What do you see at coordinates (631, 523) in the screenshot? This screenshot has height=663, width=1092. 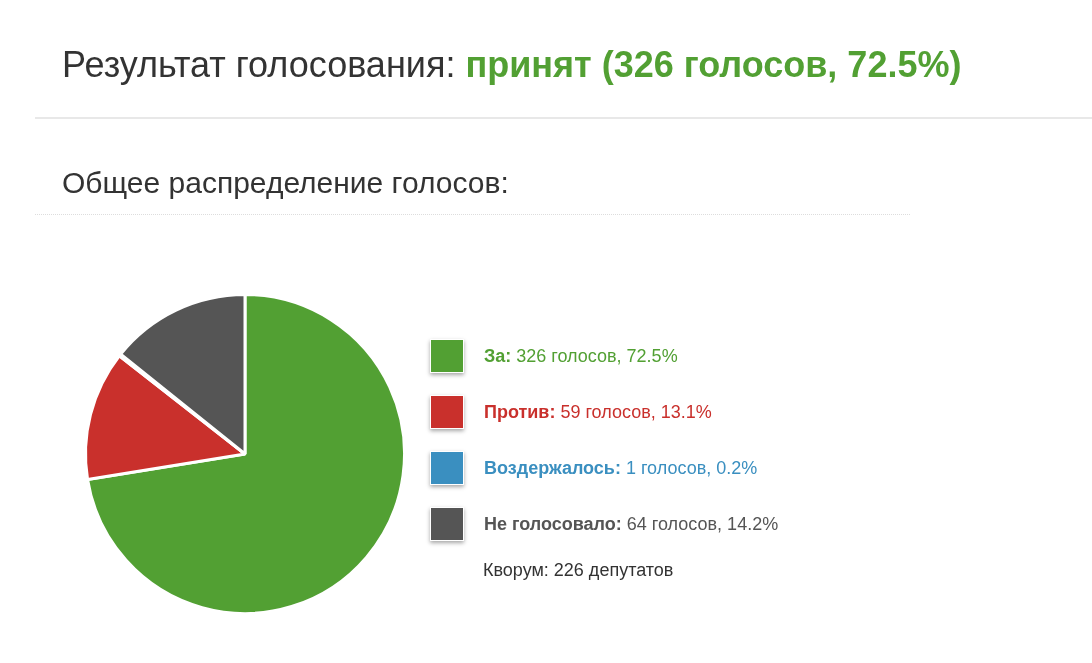 I see `legend-label: Не голосовало: 64 голосов, 14.2%` at bounding box center [631, 523].